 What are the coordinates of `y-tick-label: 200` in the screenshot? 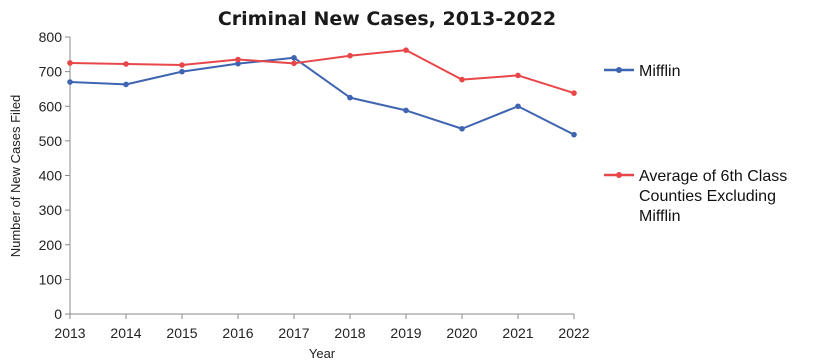 It's located at (51, 245).